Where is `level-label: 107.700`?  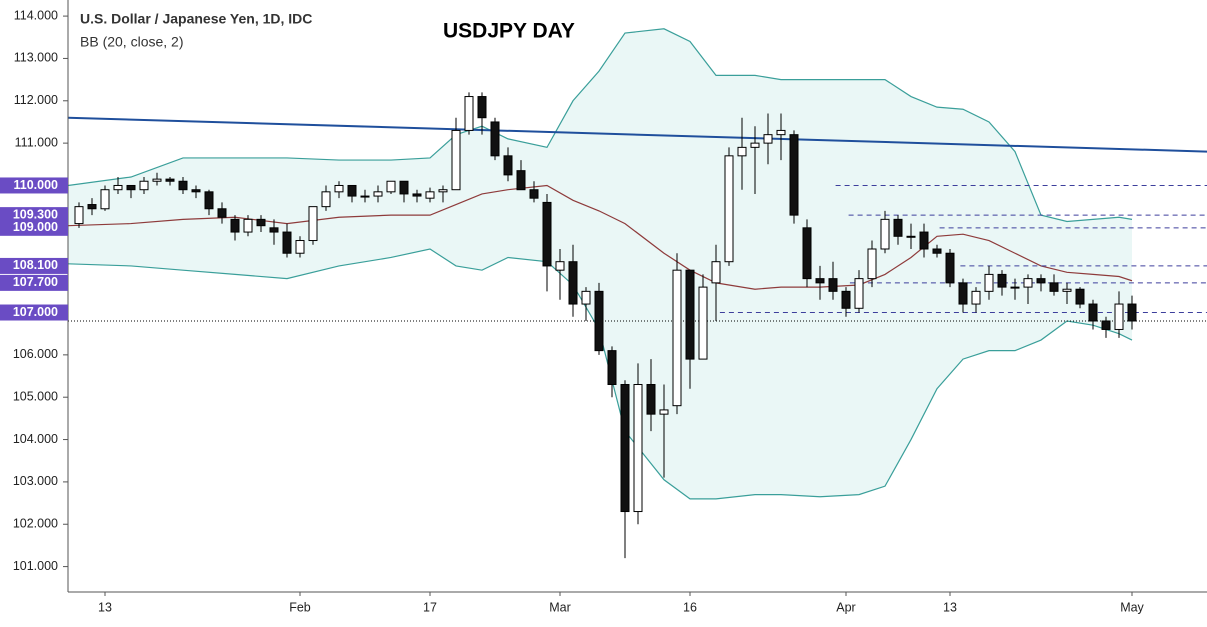
level-label: 107.700 is located at coordinates (35, 282).